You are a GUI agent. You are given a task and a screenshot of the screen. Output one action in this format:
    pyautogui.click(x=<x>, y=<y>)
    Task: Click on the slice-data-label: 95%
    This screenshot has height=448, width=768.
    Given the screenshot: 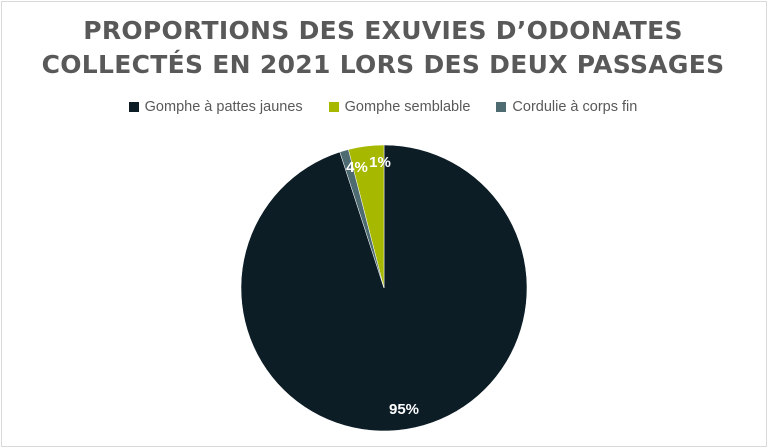 What is the action you would take?
    pyautogui.click(x=404, y=409)
    